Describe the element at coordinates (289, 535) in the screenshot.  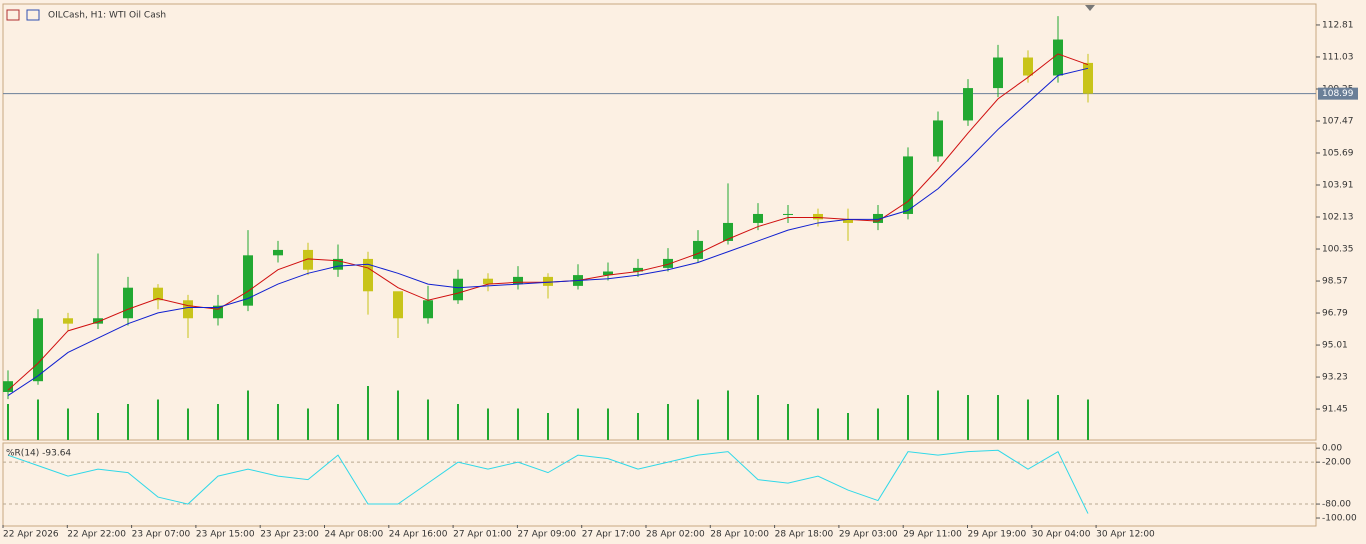
I see `x-tick-label: 23 Apr 23:00` at that location.